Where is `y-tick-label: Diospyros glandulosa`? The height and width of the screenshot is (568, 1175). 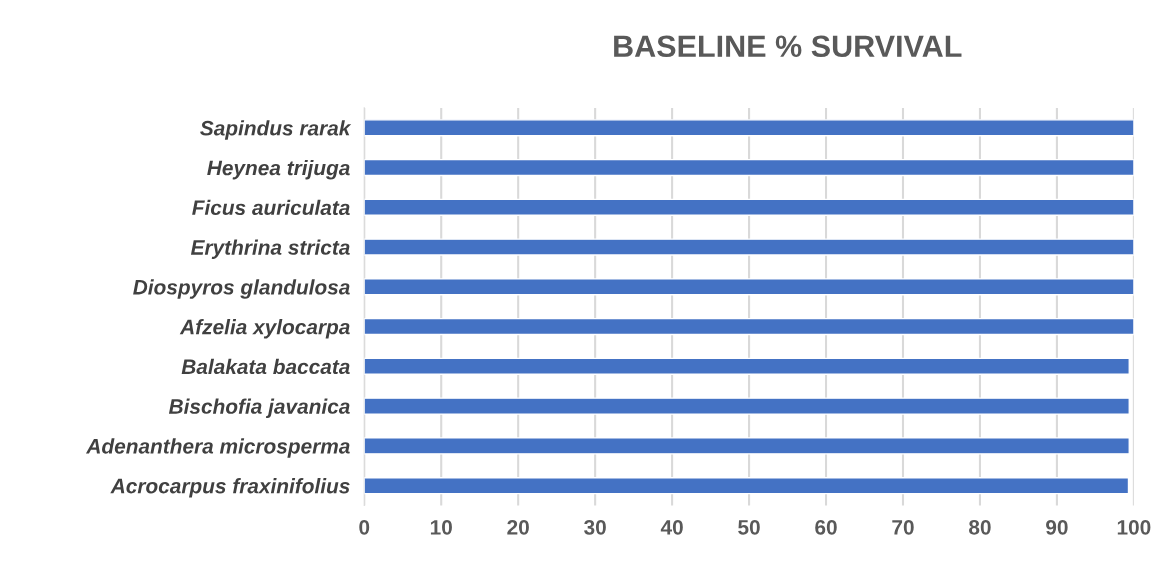 y-tick-label: Diospyros glandulosa is located at coordinates (241, 289).